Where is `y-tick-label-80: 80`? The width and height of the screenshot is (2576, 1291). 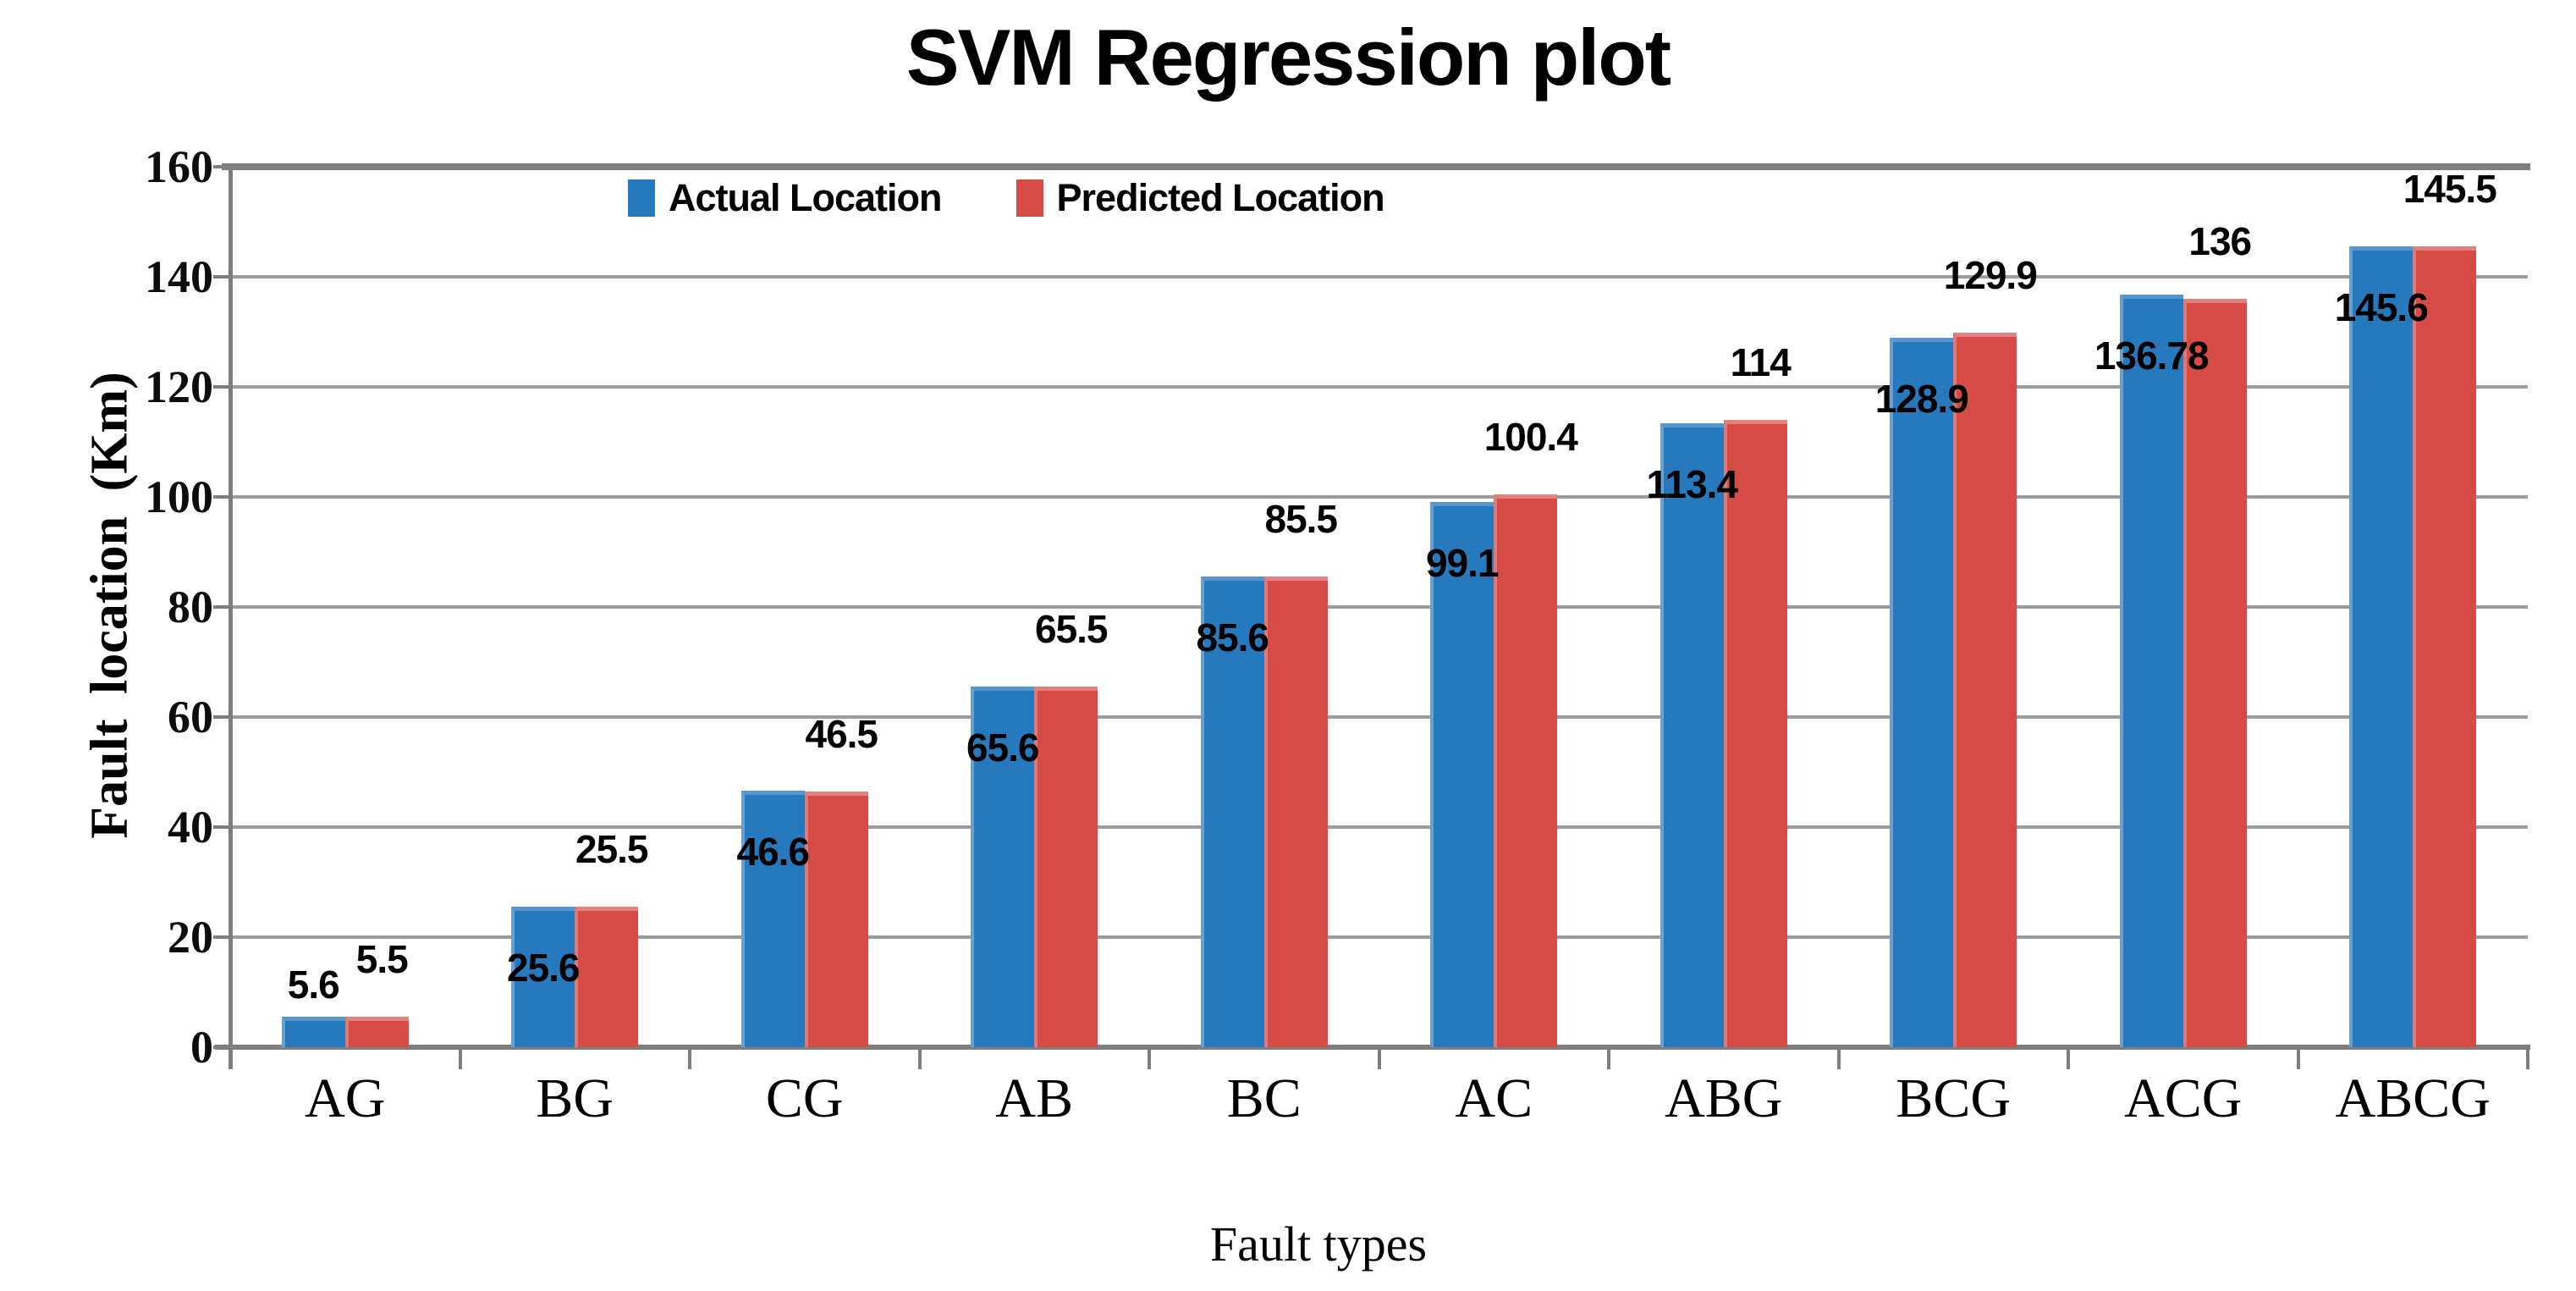 y-tick-label-80: 80 is located at coordinates (190, 607).